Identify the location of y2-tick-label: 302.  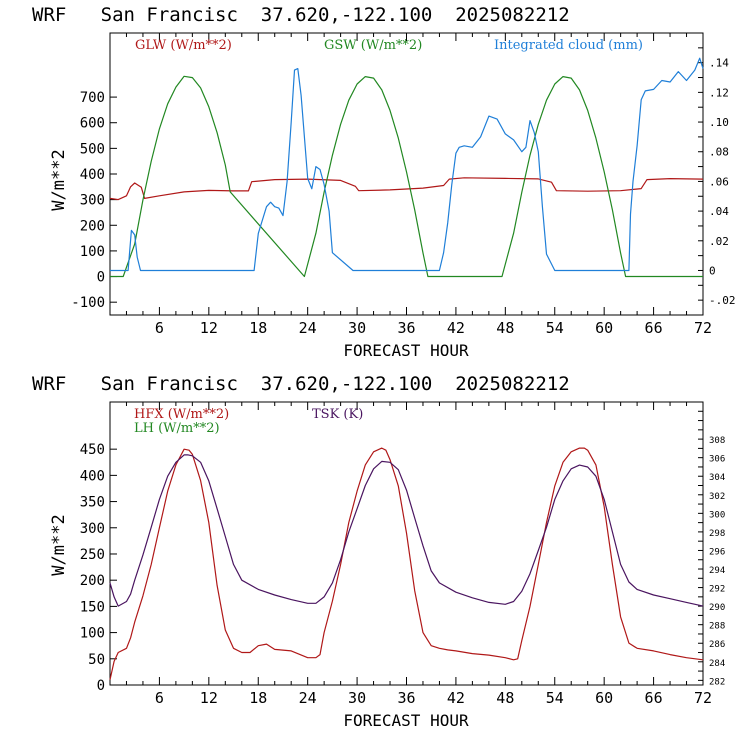
(717, 497).